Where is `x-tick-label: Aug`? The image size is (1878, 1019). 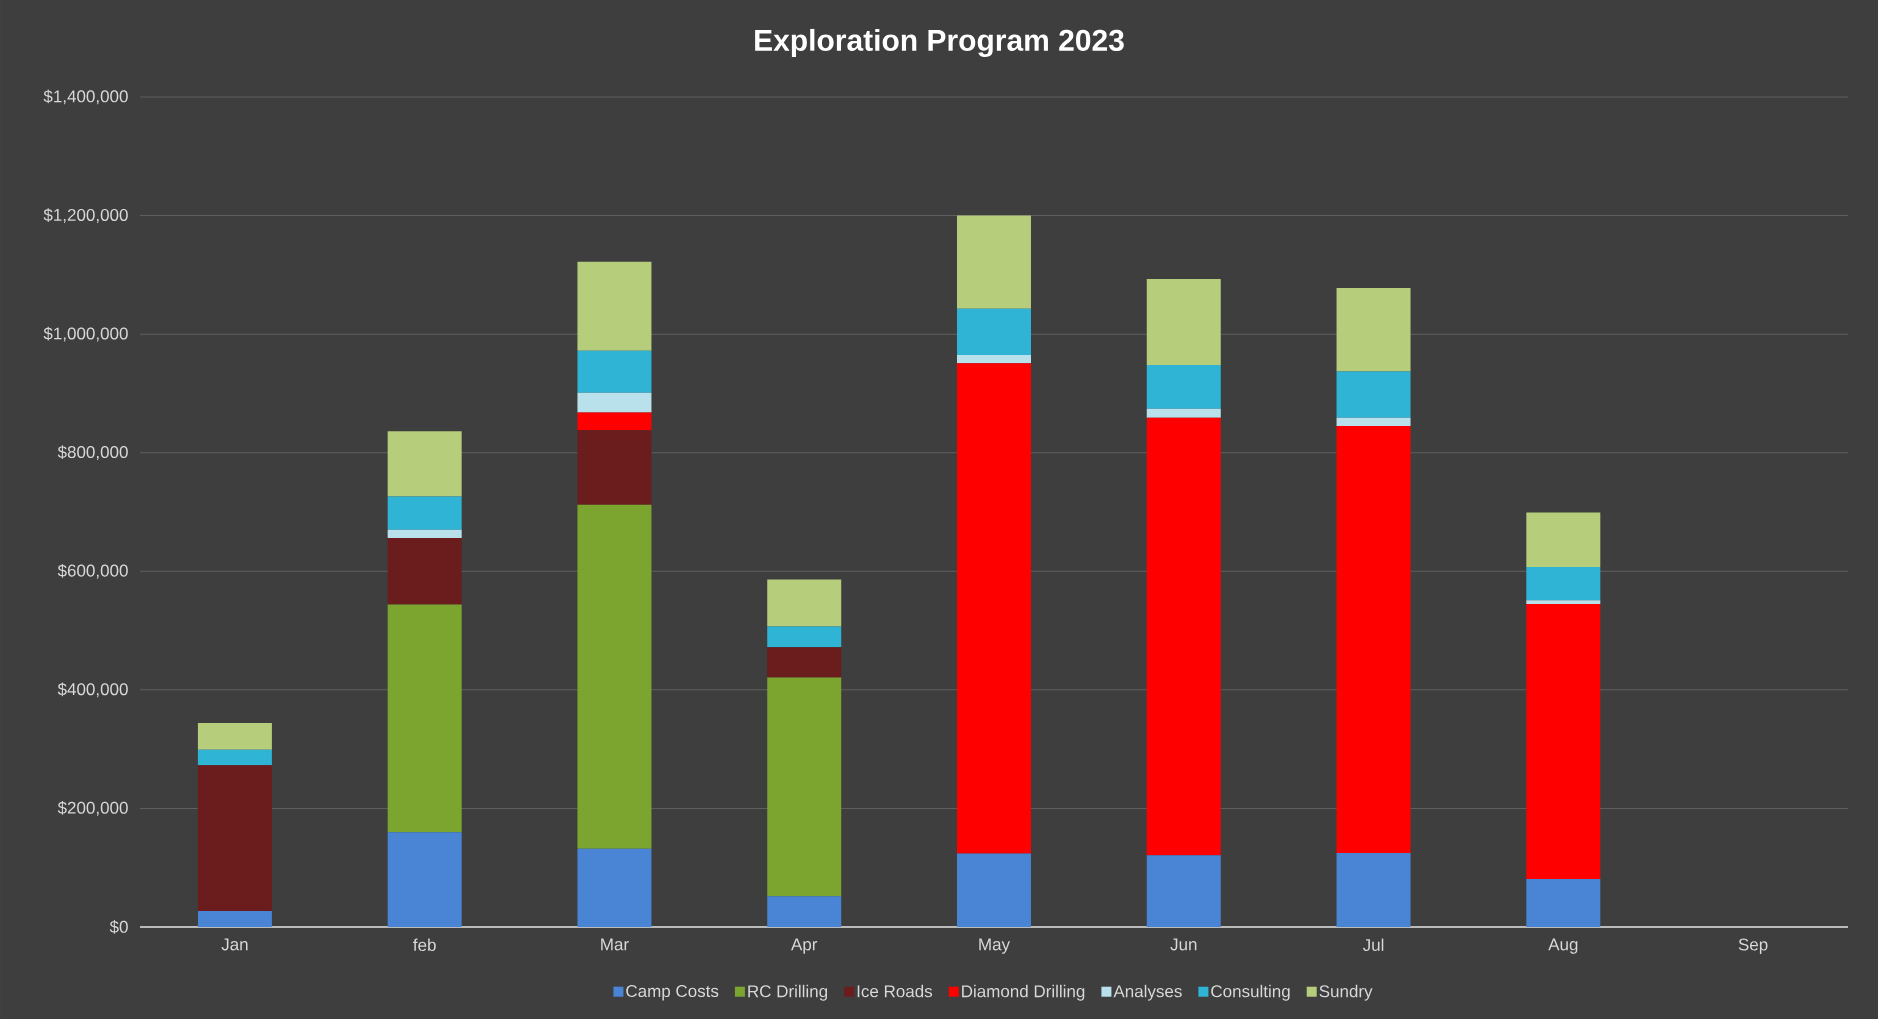 x-tick-label: Aug is located at coordinates (1563, 946).